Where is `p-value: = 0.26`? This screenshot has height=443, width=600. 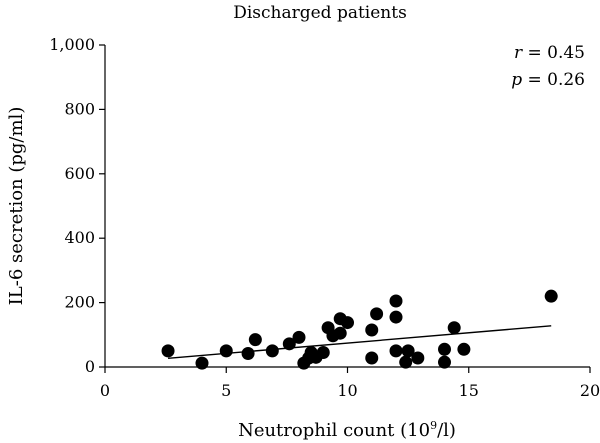
p-value: = 0.26 is located at coordinates (553, 80).